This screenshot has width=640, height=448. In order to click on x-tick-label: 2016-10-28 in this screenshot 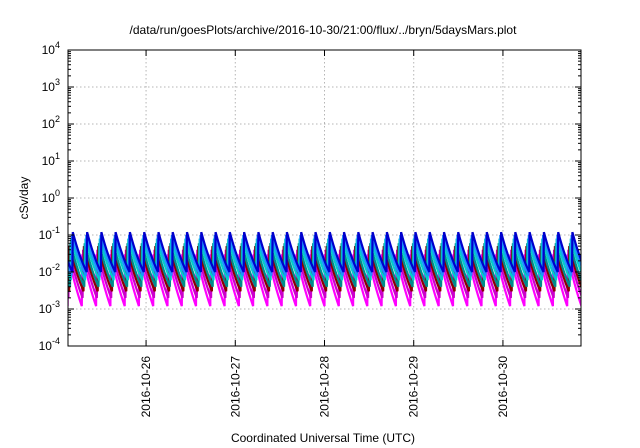, I will do `click(325, 387)`.